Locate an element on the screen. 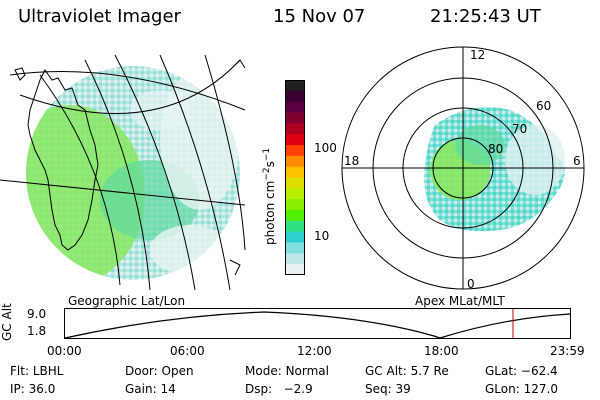 This screenshot has height=400, width=600. info-flt: Flt: LBHL is located at coordinates (37, 371).